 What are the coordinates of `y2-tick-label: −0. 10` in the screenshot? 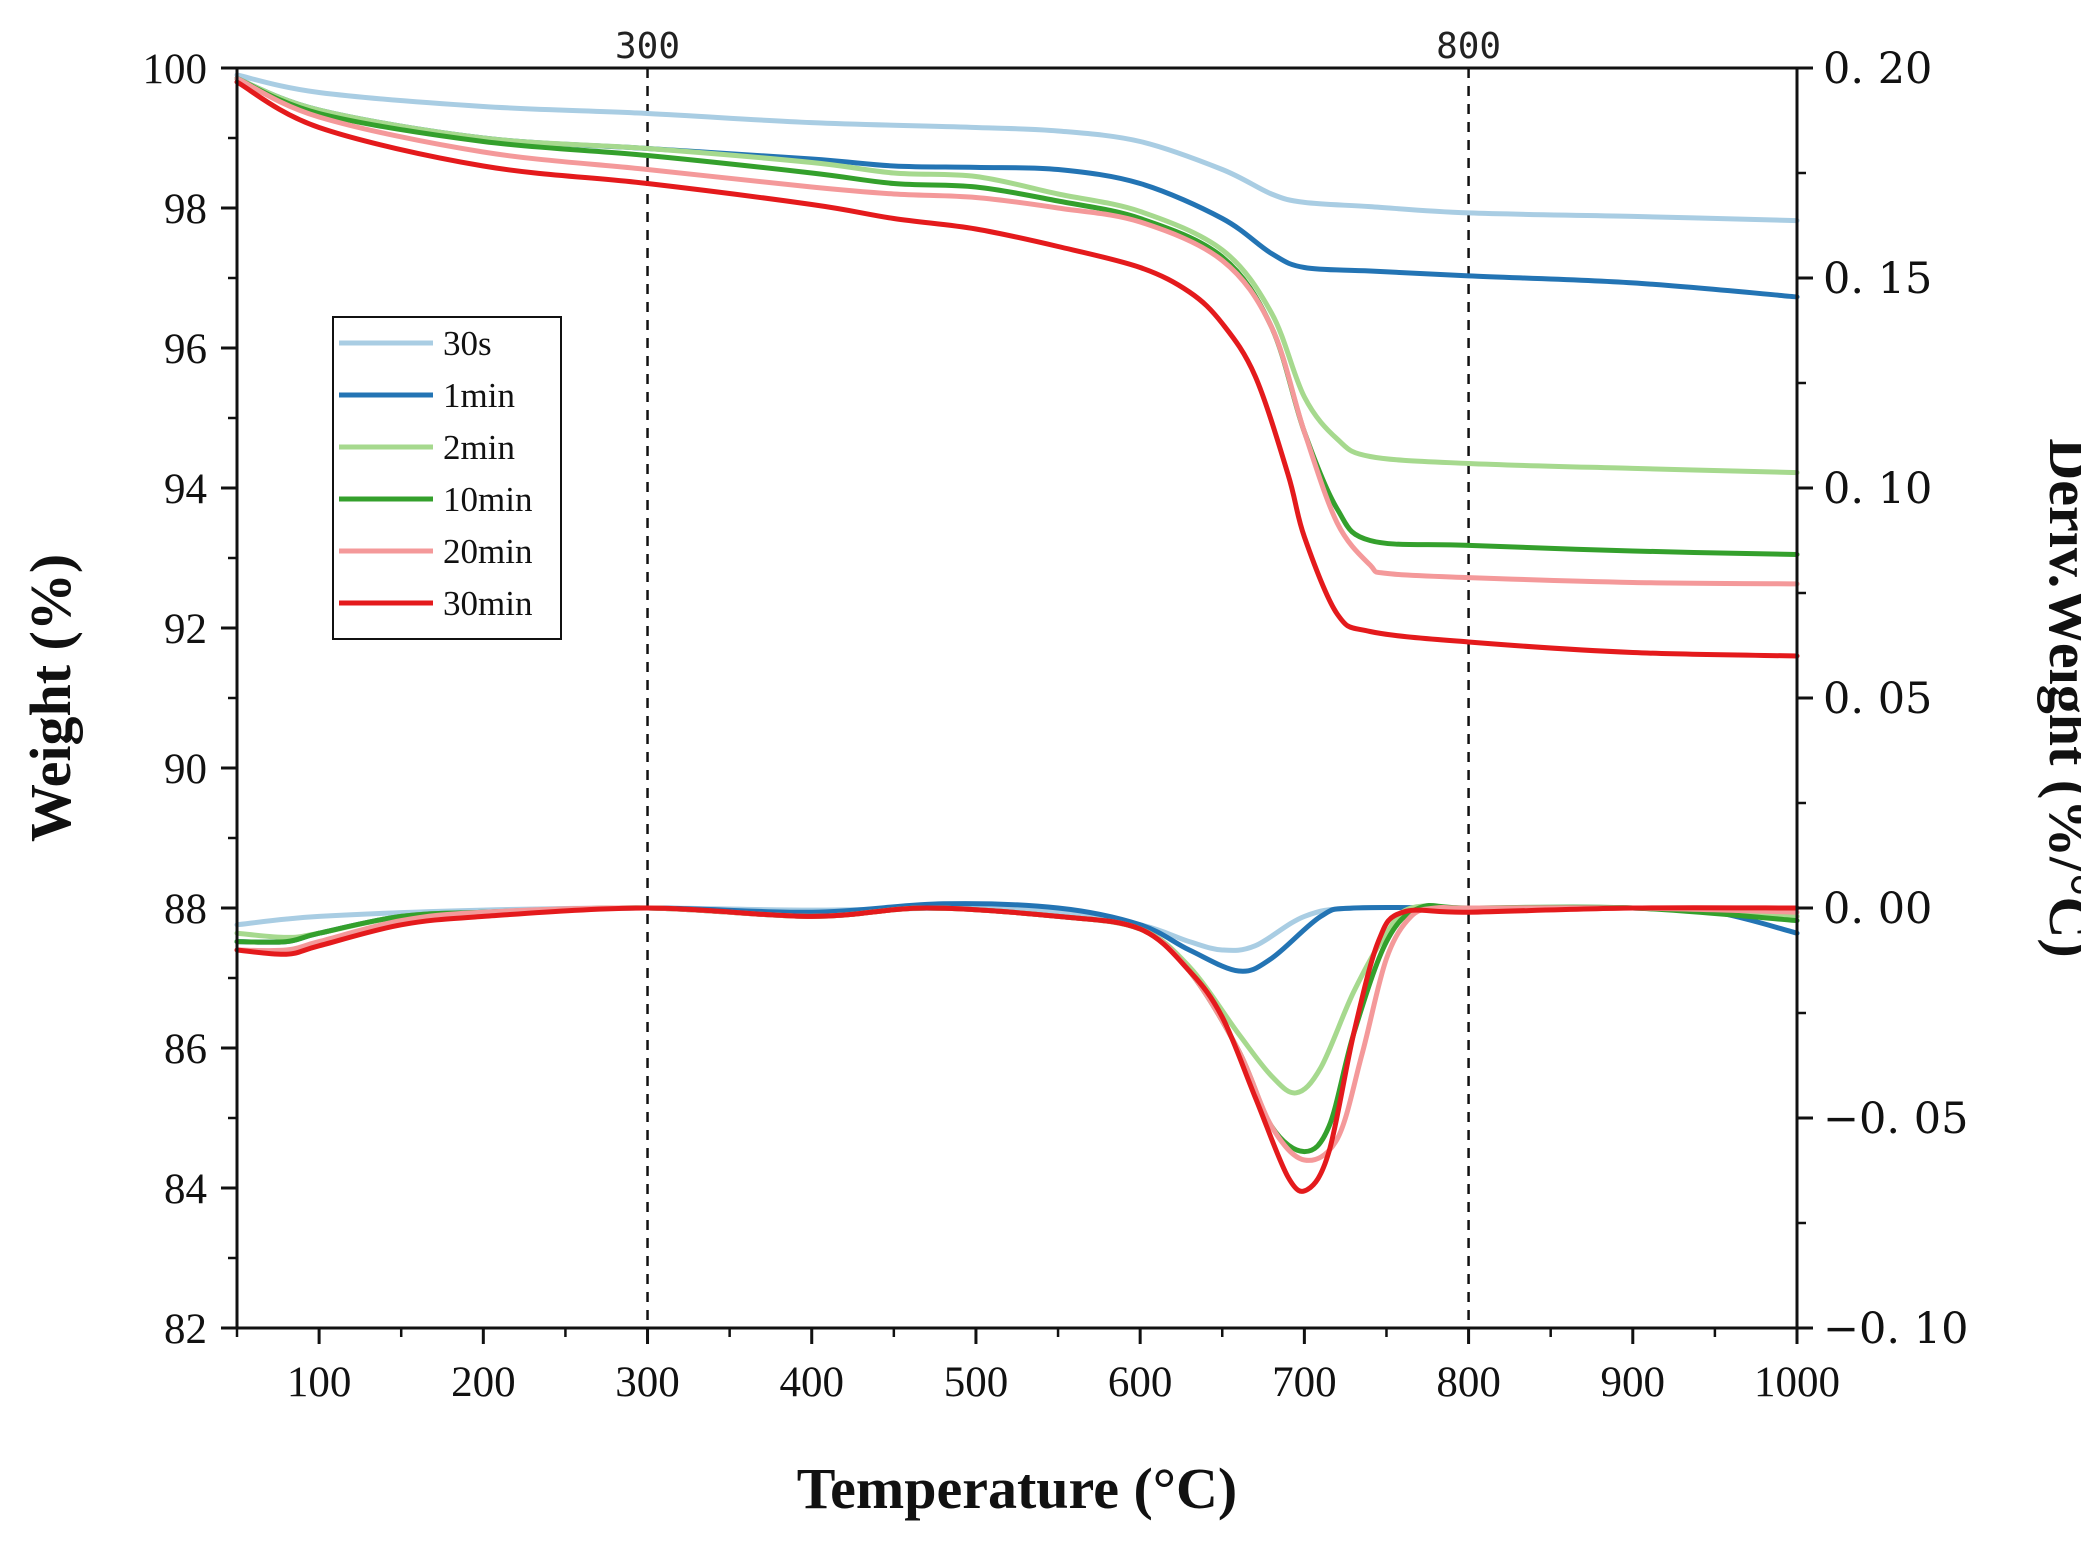 It's located at (1895, 1329).